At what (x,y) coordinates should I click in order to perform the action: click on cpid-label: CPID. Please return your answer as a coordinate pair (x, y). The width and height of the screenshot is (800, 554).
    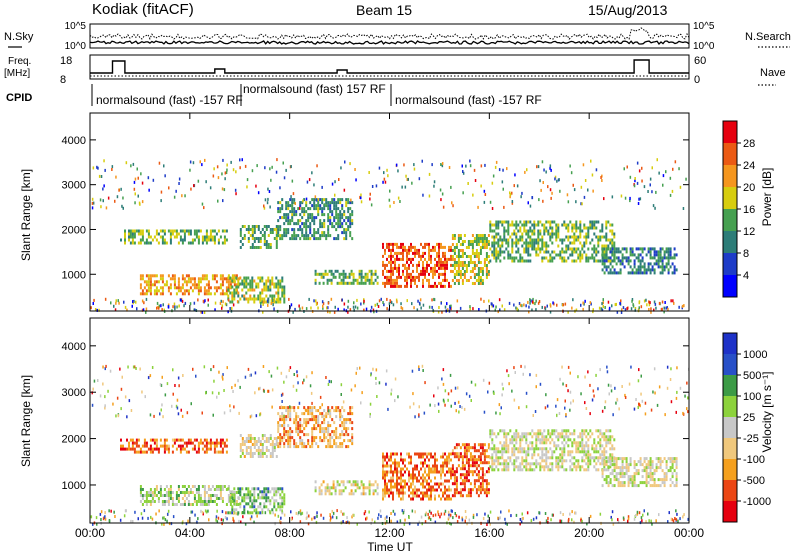
    Looking at the image, I should click on (19, 98).